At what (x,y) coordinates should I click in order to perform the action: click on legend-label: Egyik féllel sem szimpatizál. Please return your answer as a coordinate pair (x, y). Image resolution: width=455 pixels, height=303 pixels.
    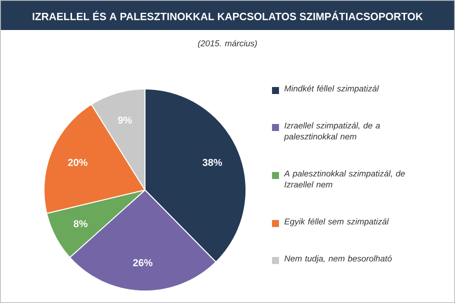
    Looking at the image, I should click on (336, 222).